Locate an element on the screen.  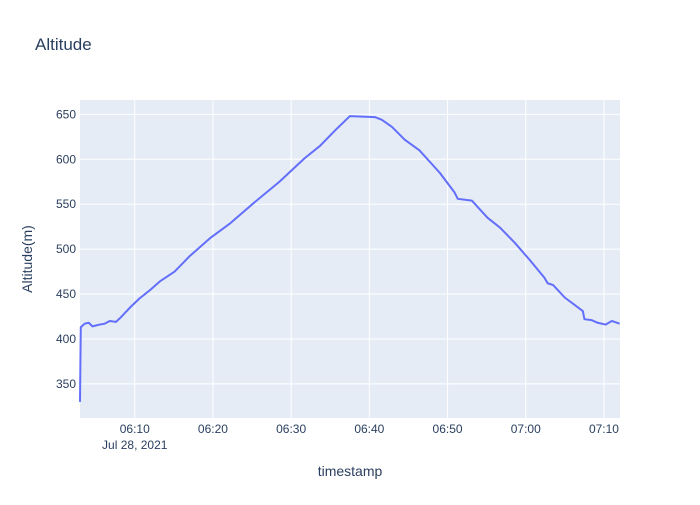
x-tick-label: 06:40 is located at coordinates (369, 429).